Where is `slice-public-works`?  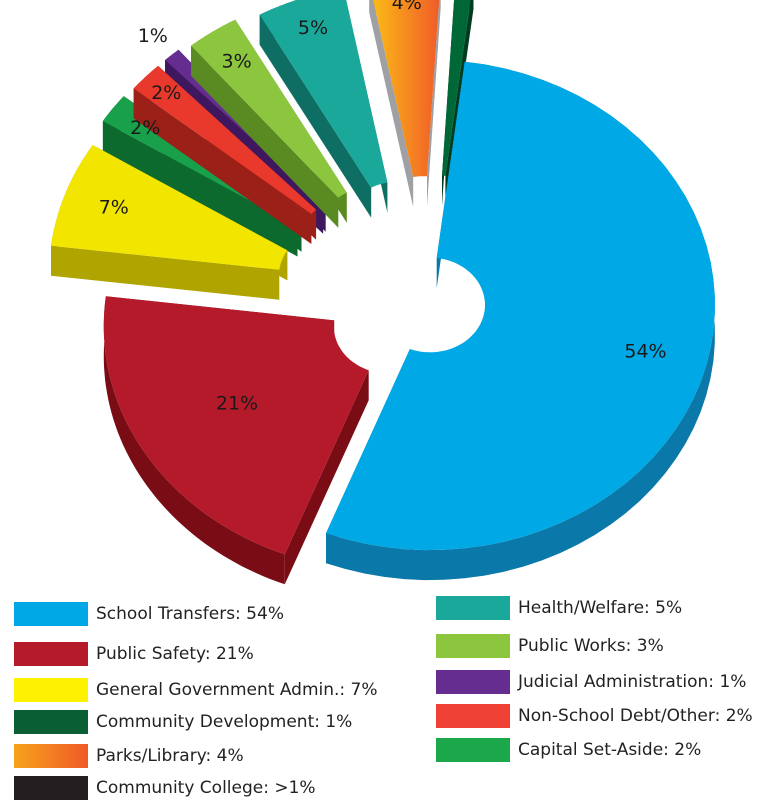
slice-public-works is located at coordinates (269, 123).